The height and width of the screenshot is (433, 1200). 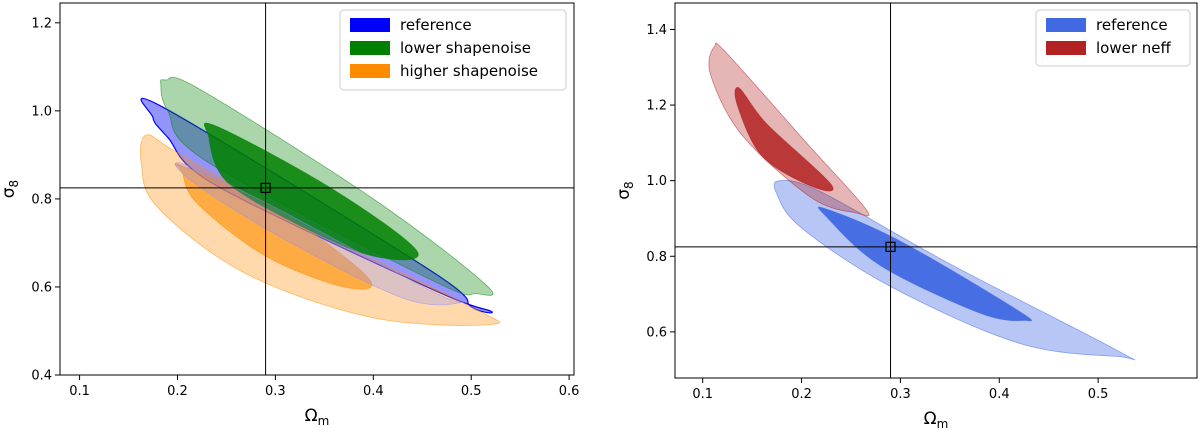 I want to click on legend-box, so click(x=453, y=50).